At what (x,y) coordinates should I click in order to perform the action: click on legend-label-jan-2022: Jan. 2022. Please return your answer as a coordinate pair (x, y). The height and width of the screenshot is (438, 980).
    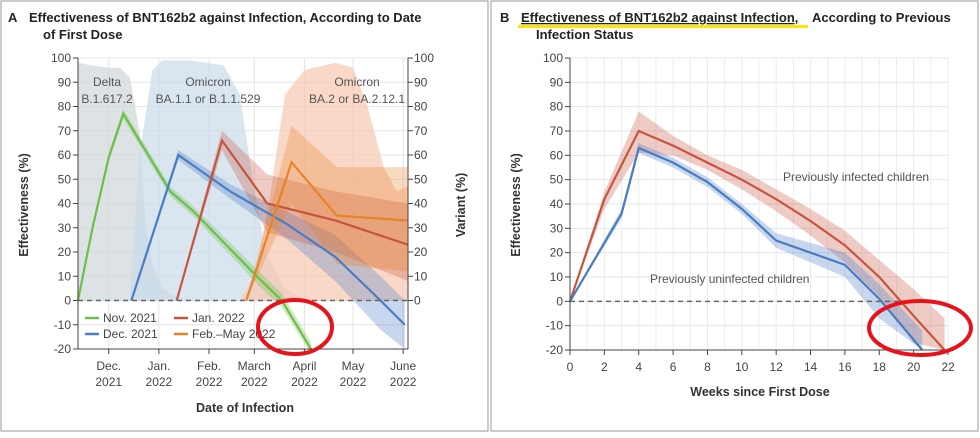
    Looking at the image, I should click on (218, 318).